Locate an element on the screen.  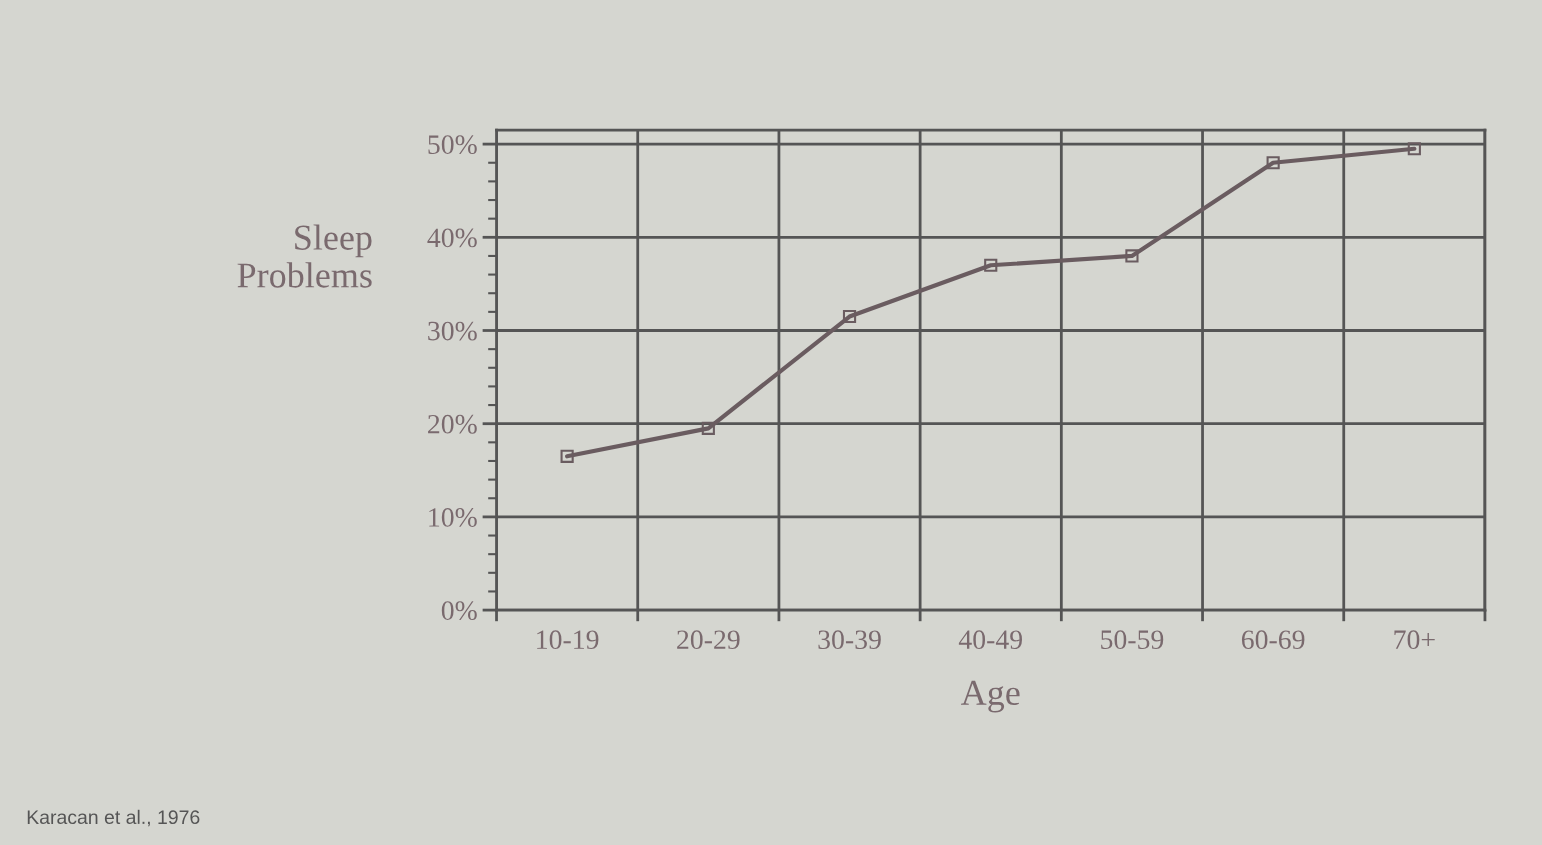
y-tick-label: 0% is located at coordinates (459, 611).